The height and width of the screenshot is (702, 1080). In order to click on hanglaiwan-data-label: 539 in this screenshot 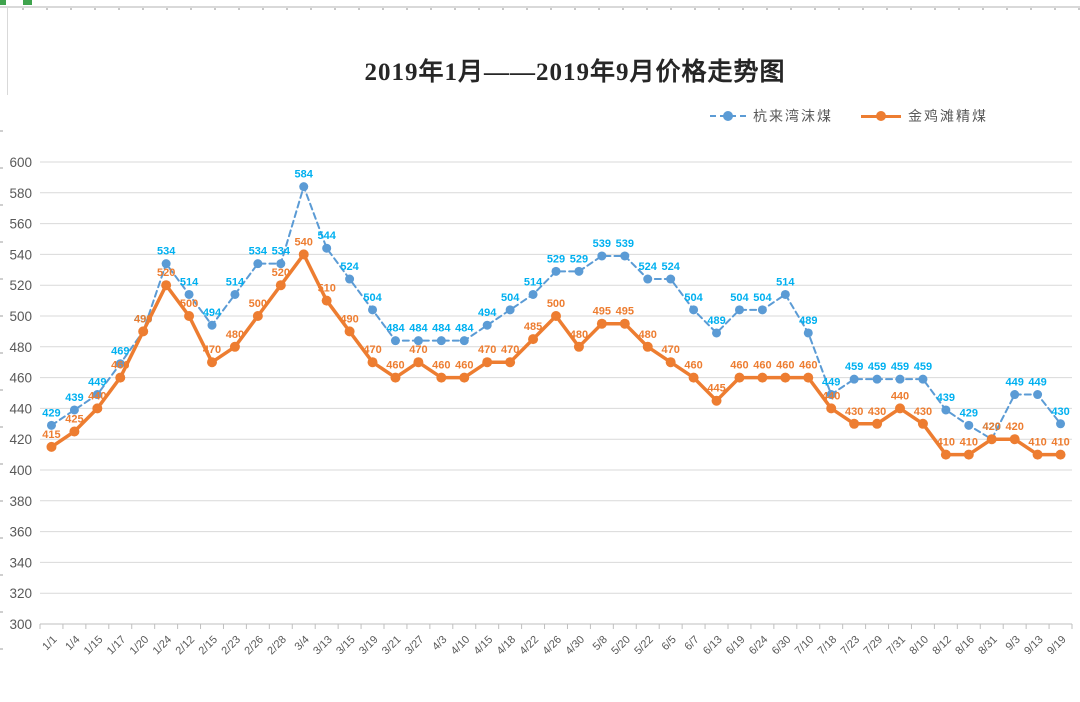, I will do `click(625, 244)`.